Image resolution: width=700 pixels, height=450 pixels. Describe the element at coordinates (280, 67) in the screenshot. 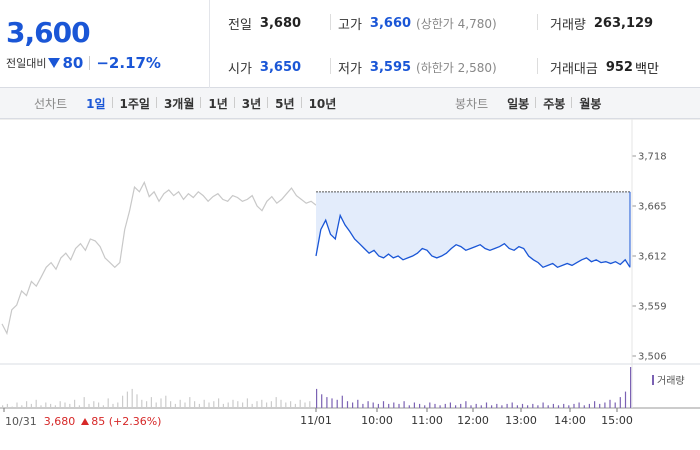

I see `open-value: 3,650` at that location.